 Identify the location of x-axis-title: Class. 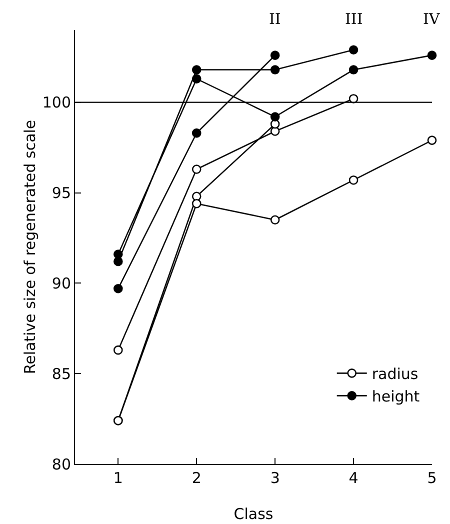
(254, 514).